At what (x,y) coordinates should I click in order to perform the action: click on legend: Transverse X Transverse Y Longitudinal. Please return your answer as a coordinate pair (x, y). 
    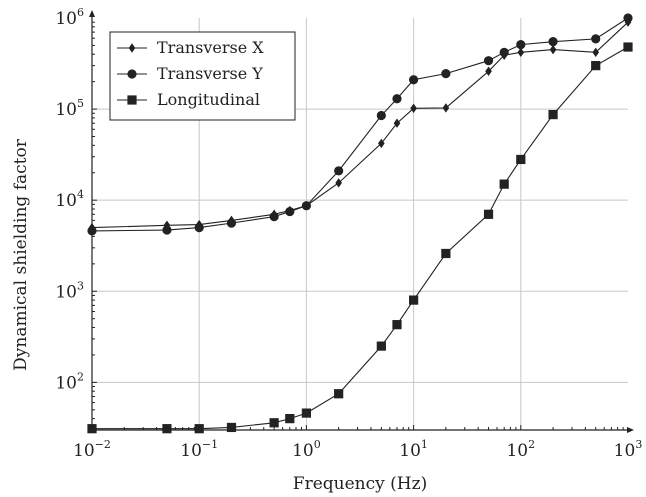
    Looking at the image, I should click on (202, 76).